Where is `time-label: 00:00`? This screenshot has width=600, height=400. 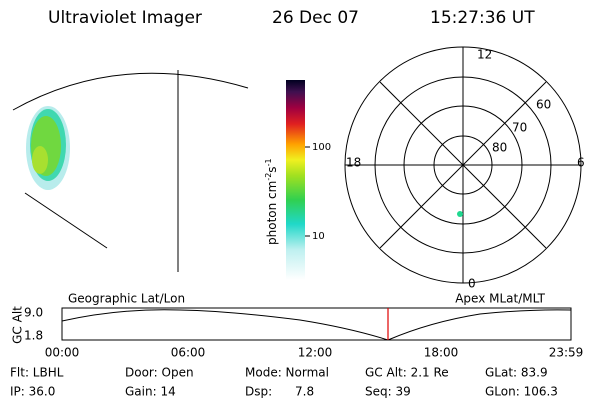 time-label: 00:00 is located at coordinates (62, 353).